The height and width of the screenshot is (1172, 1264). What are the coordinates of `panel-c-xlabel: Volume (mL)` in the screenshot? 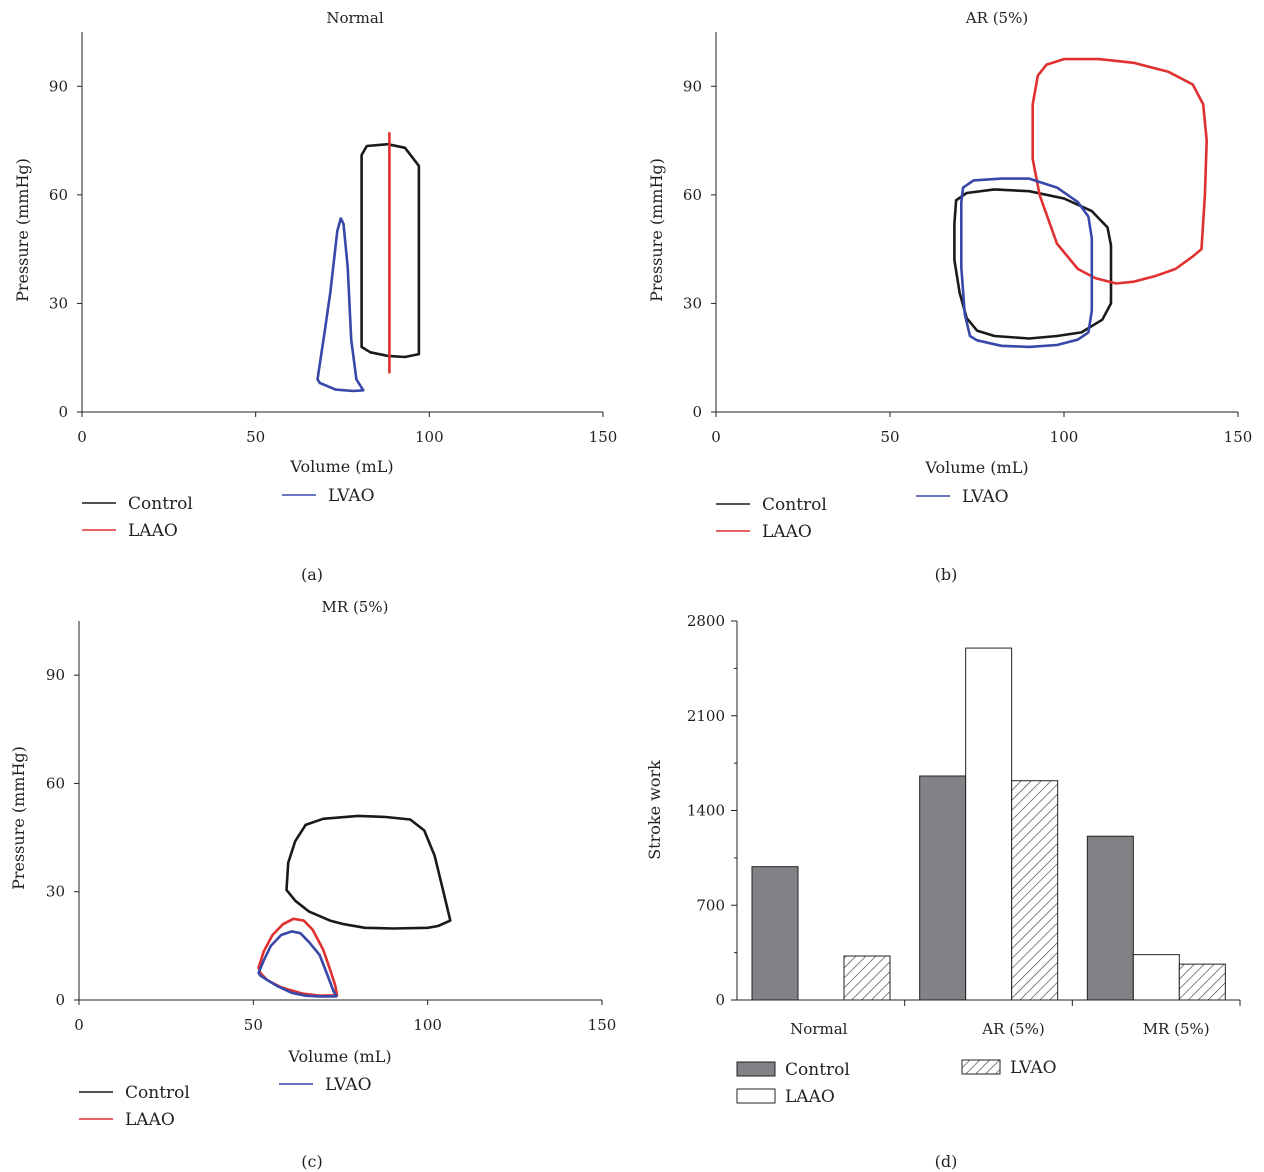 It's located at (339, 1056).